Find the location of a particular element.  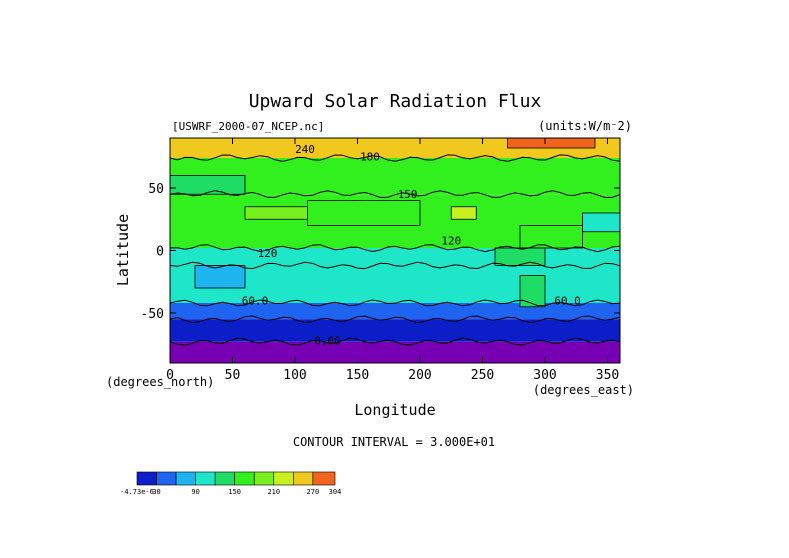

x-tick-label-3: 150 is located at coordinates (357, 375).